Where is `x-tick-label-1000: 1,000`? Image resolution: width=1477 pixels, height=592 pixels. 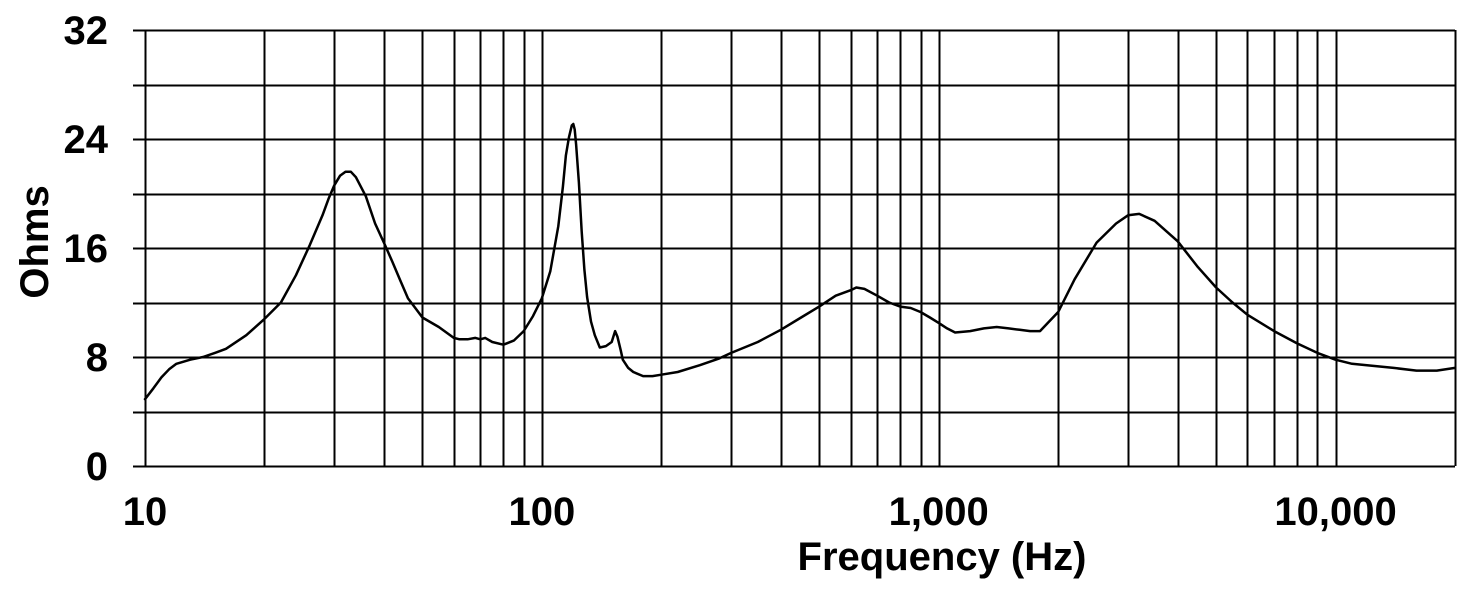
x-tick-label-1000: 1,000 is located at coordinates (939, 512).